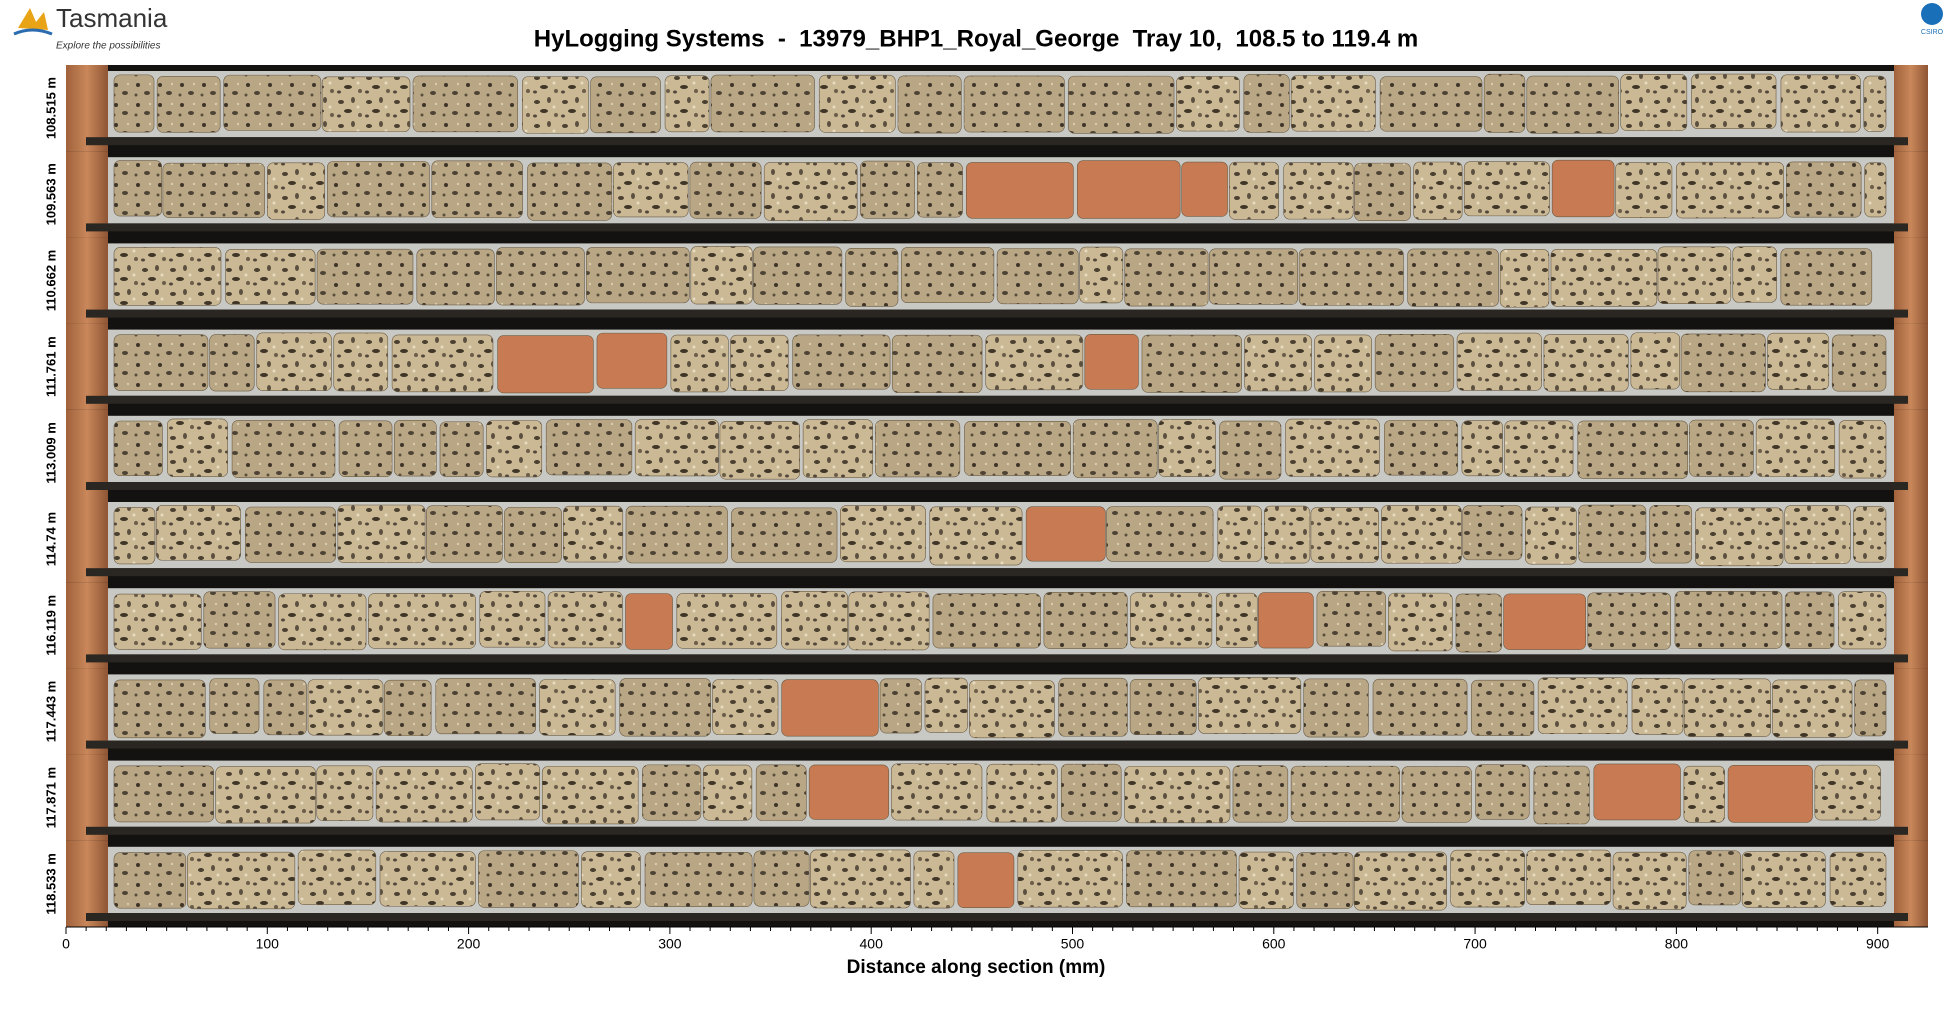 This screenshot has width=1951, height=1009. Describe the element at coordinates (469, 944) in the screenshot. I see `x-tick-label: 200` at that location.